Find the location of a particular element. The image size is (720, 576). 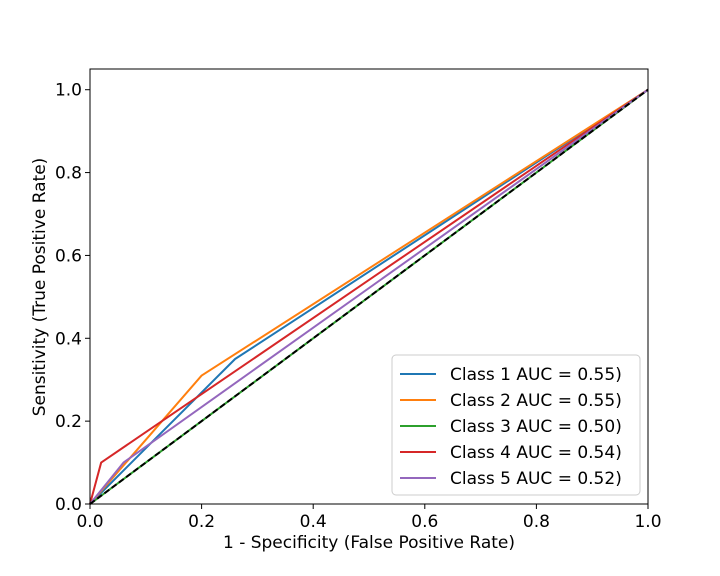

x-tick-label: 0.0 is located at coordinates (89, 522).